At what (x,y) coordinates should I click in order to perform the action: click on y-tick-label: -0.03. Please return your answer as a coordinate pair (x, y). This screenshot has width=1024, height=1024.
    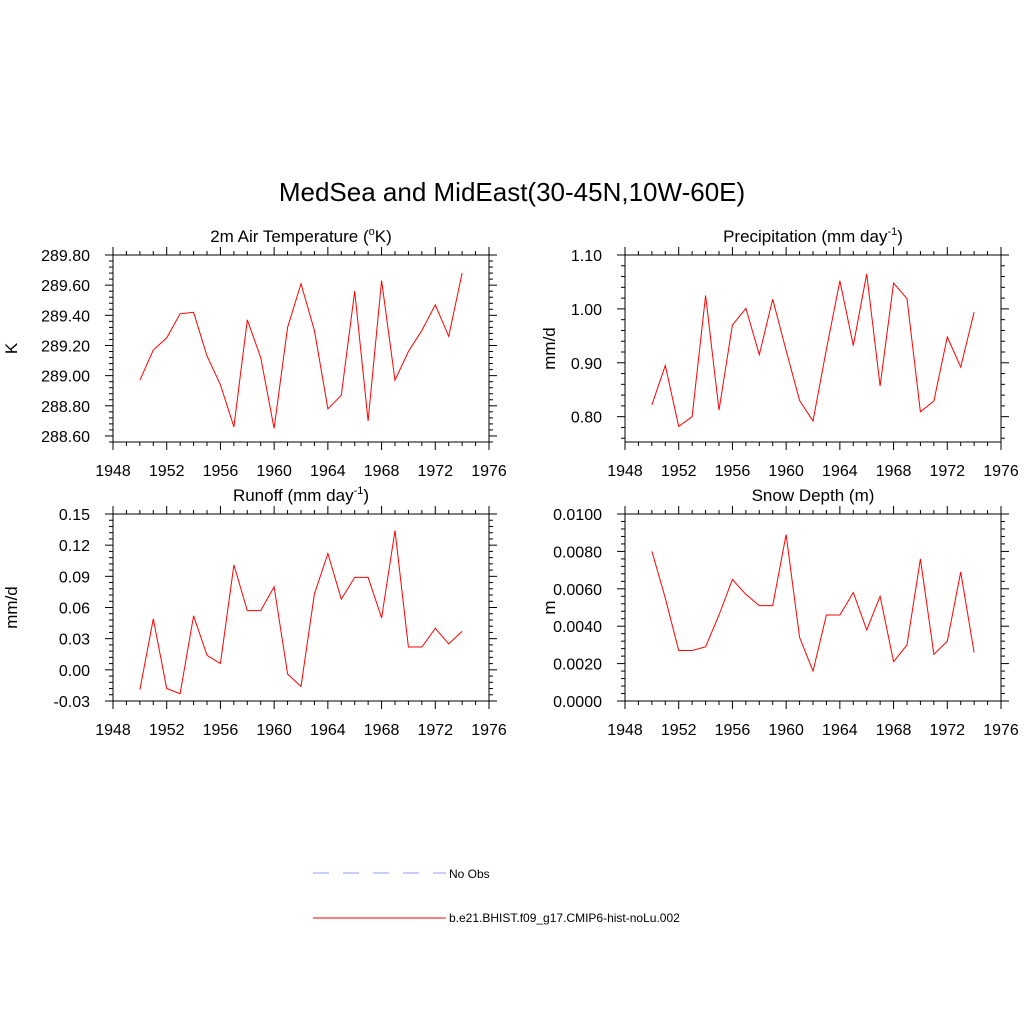
    Looking at the image, I should click on (72, 702).